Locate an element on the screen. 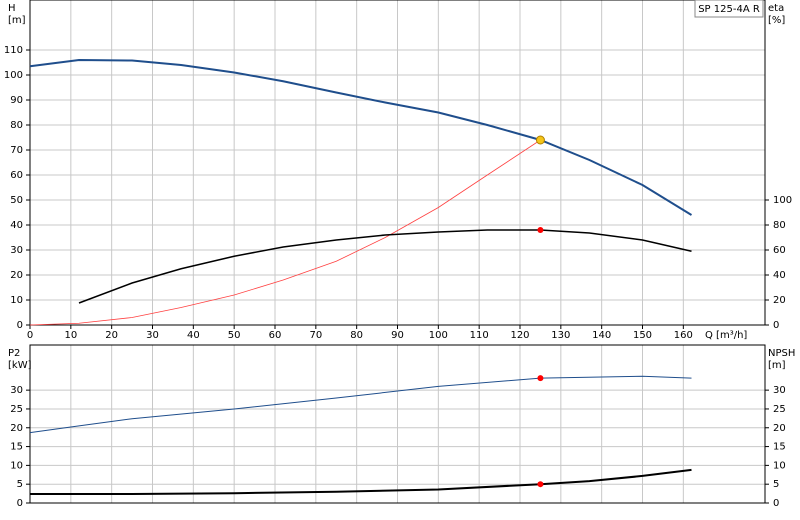 This screenshot has width=800, height=520. y-tick-label: 5 is located at coordinates (20, 484).